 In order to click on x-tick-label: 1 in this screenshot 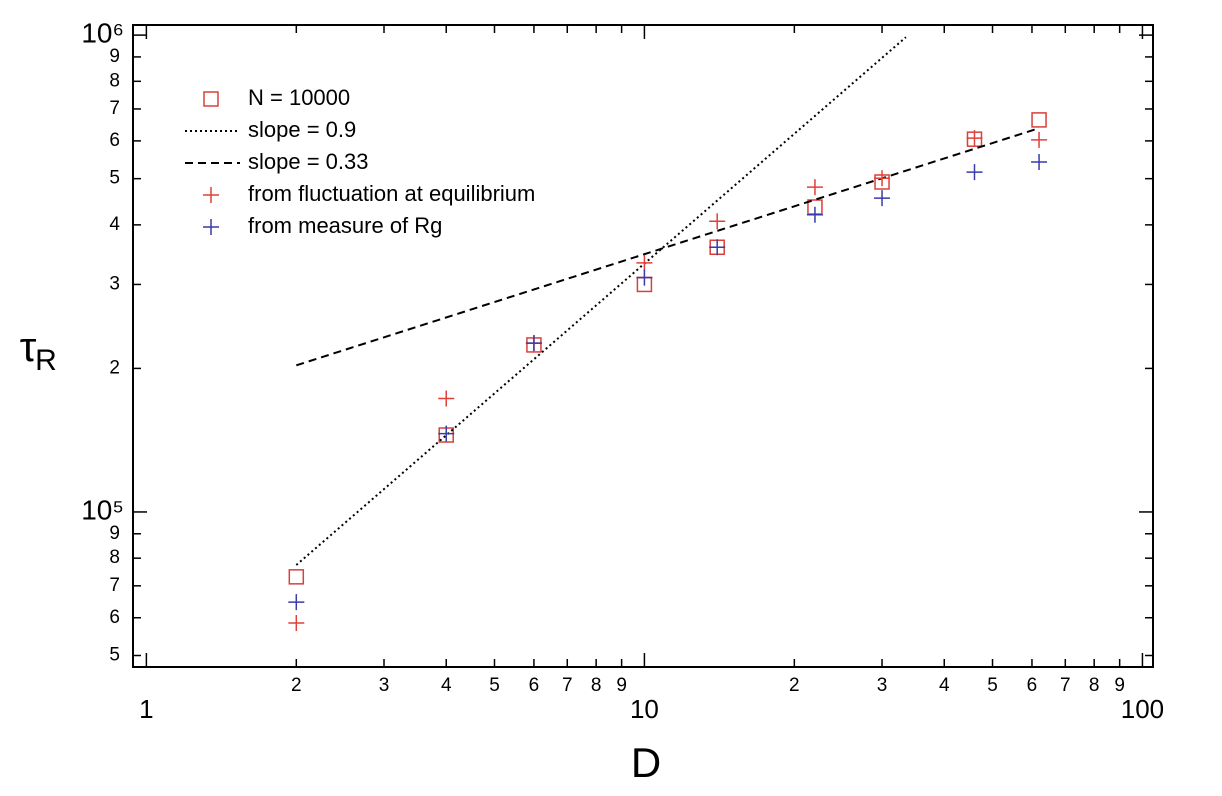, I will do `click(146, 709)`.